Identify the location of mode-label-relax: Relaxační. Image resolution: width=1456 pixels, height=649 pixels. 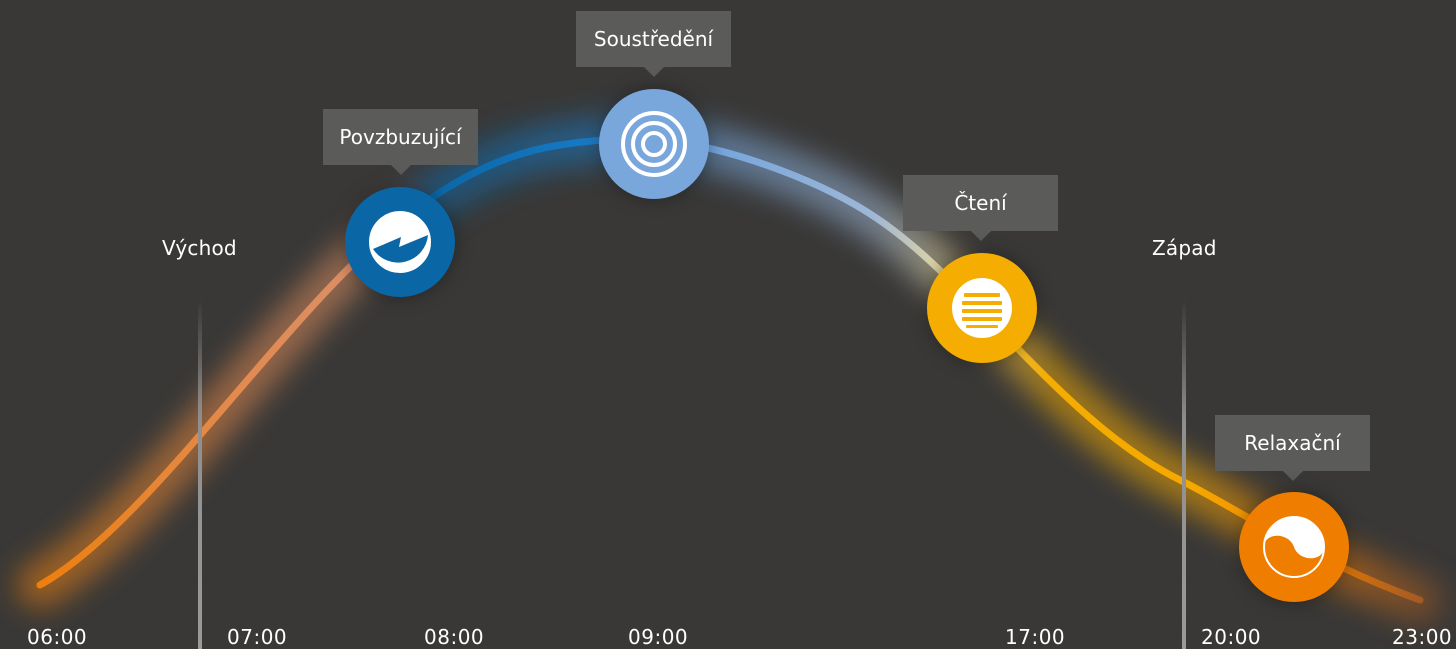
(1292, 443).